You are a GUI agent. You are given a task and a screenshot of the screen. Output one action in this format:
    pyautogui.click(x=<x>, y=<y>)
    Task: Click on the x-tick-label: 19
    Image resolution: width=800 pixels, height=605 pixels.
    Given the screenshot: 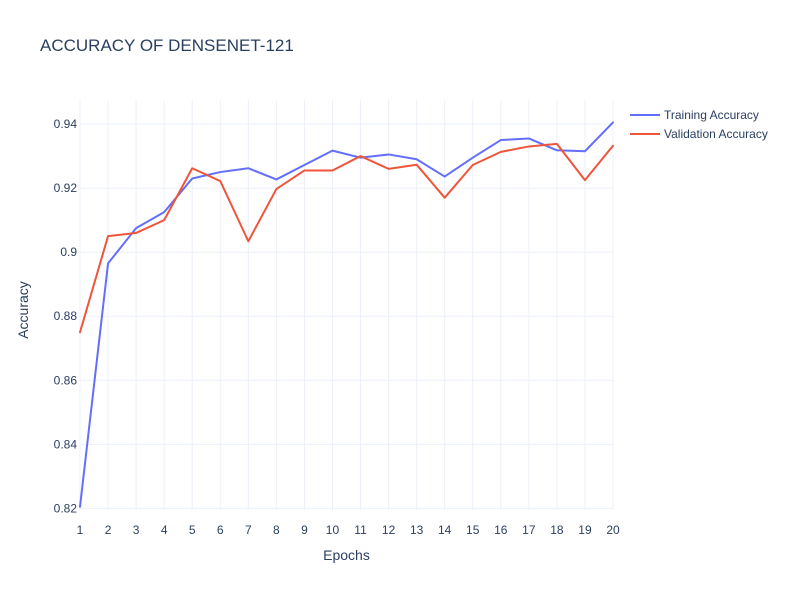 What is the action you would take?
    pyautogui.click(x=585, y=530)
    